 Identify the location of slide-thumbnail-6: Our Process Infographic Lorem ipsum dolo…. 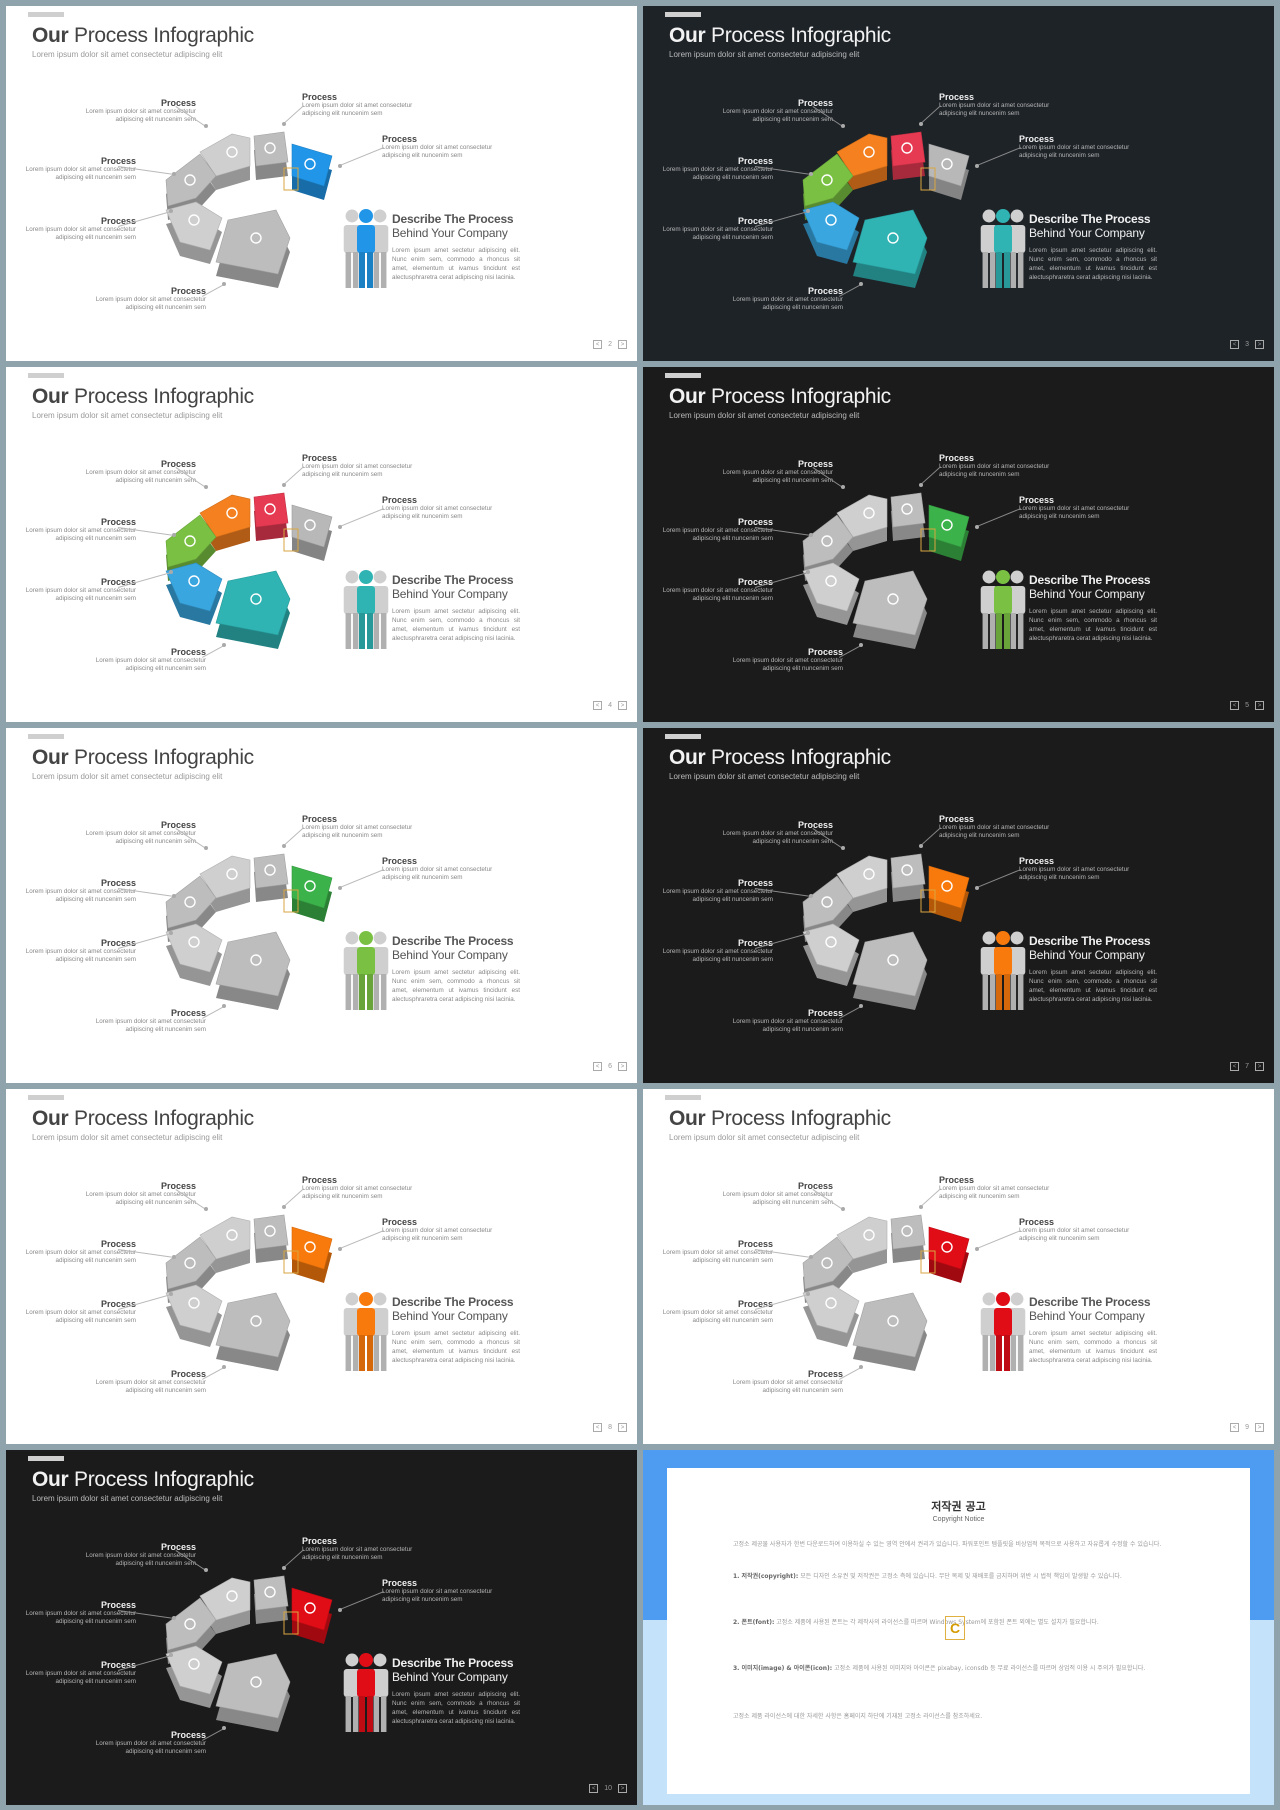
(321, 905).